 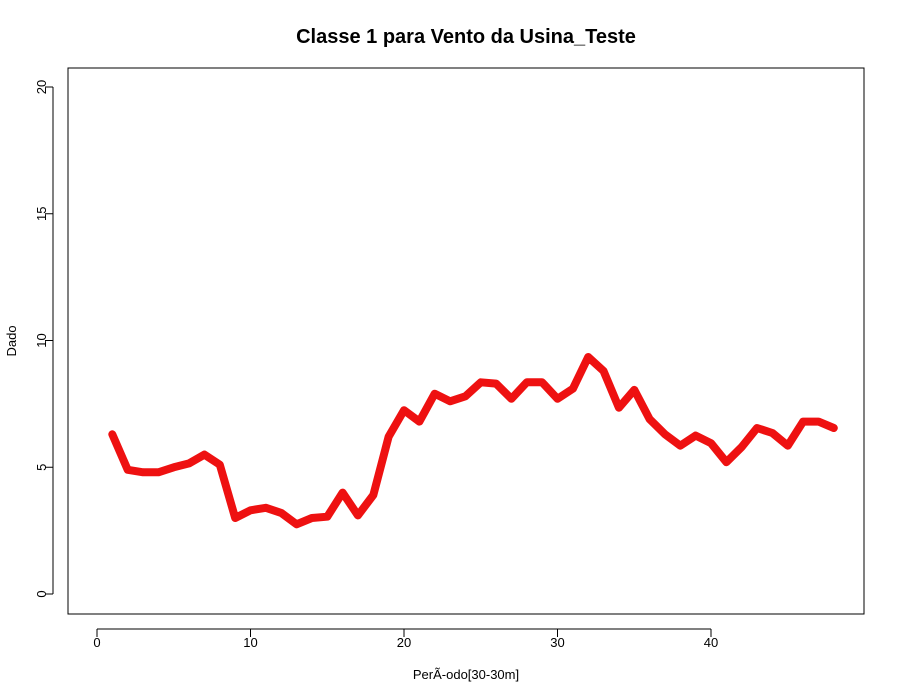 I want to click on y-tick-label: 5, so click(x=41, y=467).